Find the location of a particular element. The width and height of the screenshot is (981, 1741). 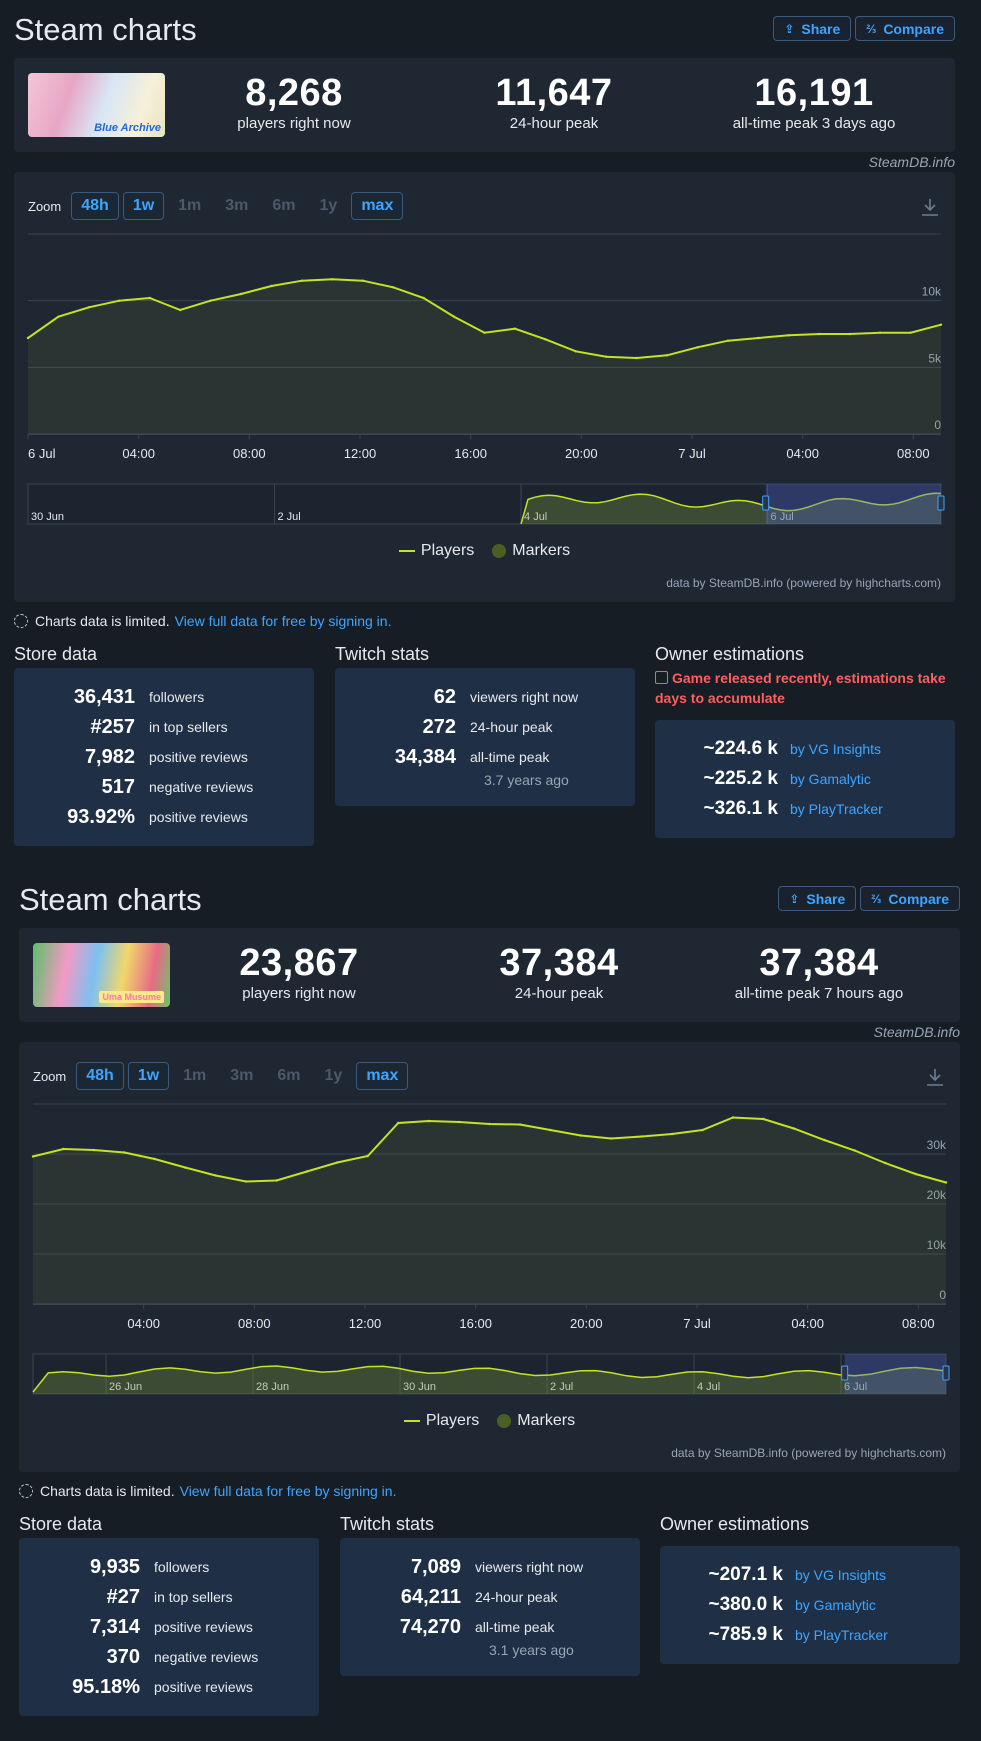

game-thumbnail: Blue Archive is located at coordinates (96, 105).